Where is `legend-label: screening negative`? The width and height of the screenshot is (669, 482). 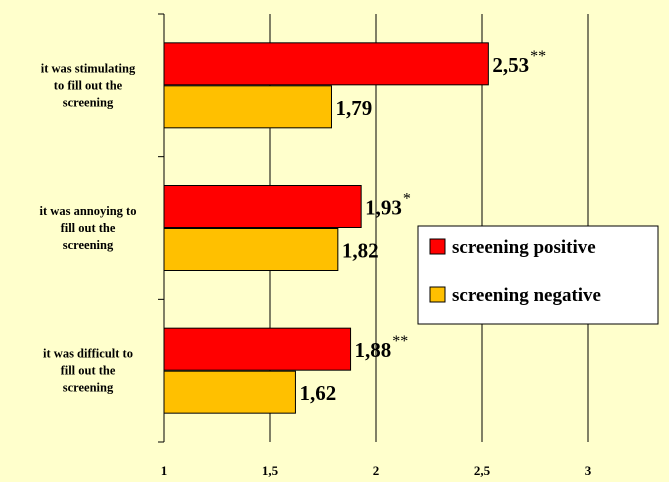 legend-label: screening negative is located at coordinates (526, 295).